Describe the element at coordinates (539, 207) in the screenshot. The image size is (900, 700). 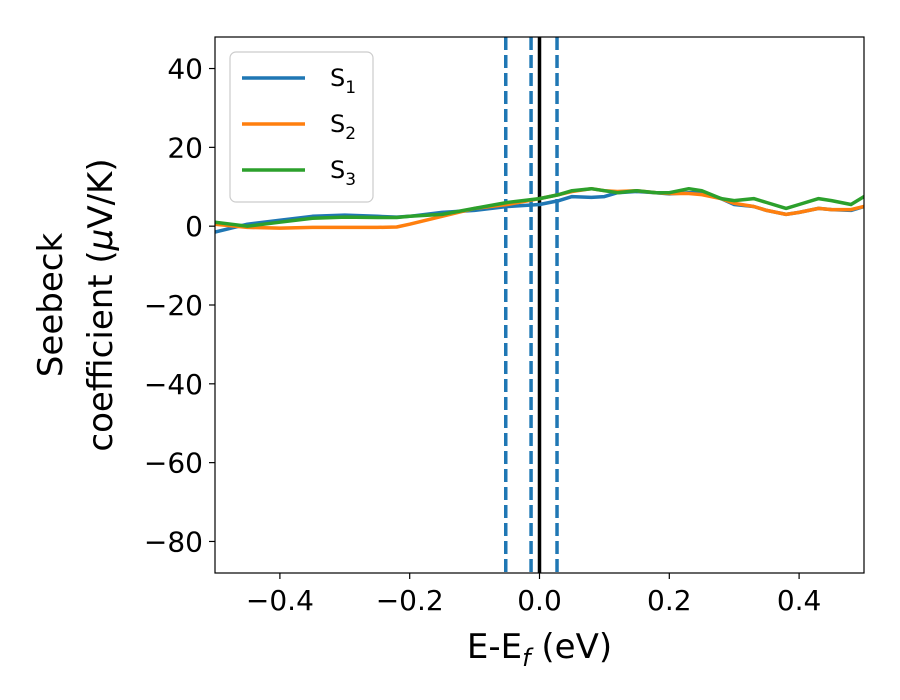
I see `series-line-s3` at that location.